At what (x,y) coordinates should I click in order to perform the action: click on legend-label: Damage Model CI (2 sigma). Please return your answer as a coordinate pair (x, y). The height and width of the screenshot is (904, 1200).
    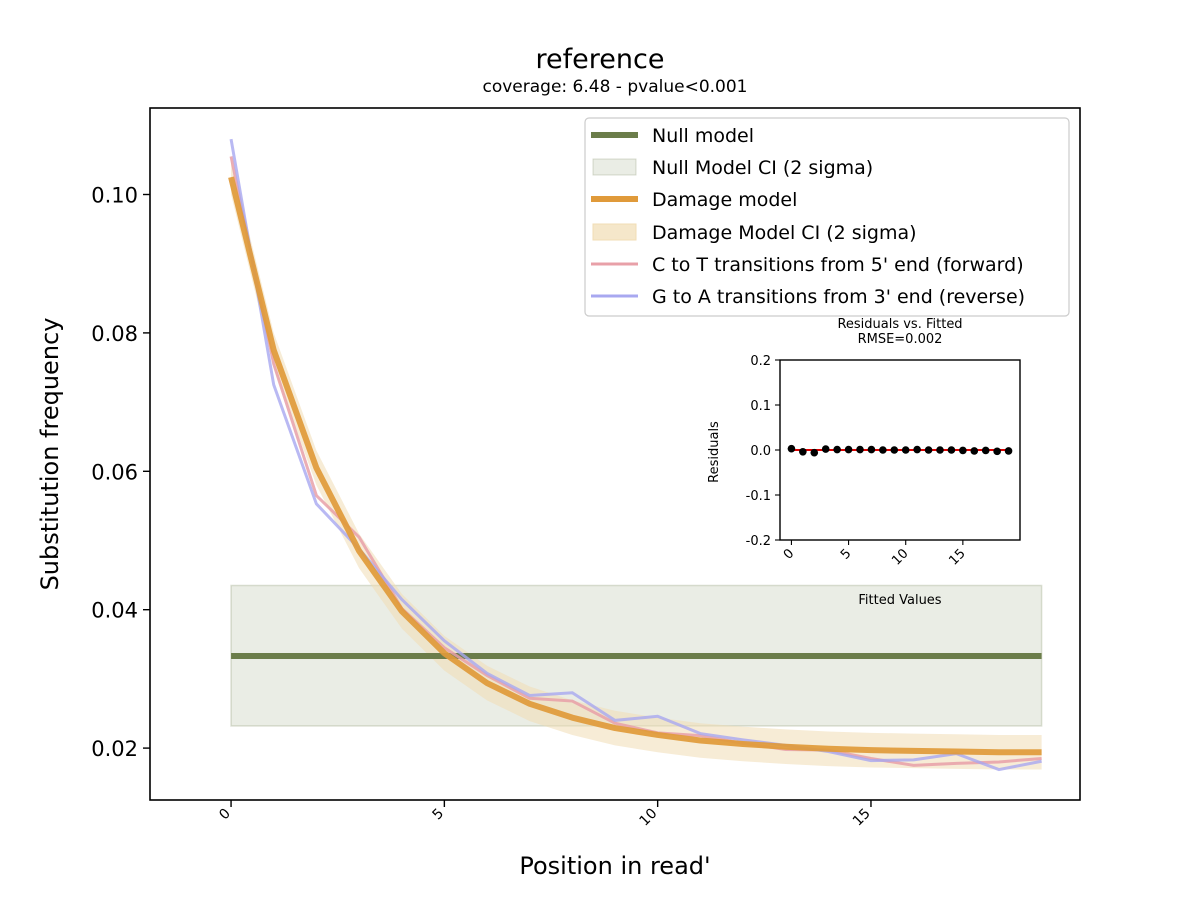
    Looking at the image, I should click on (784, 233).